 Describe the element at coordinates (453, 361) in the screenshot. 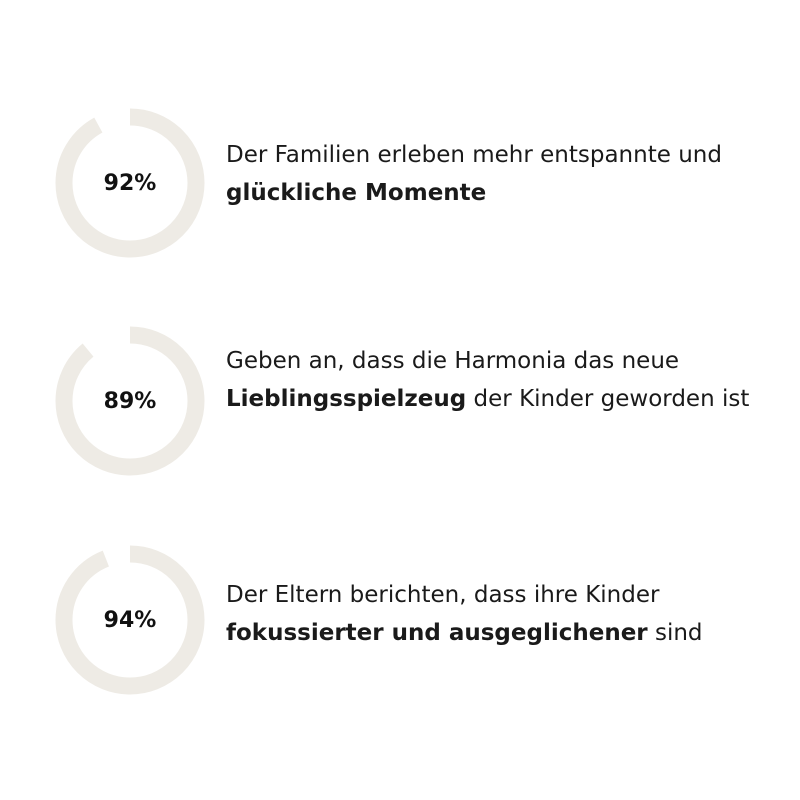

I see `stat-text-plain: Geben an, dass die Harmonia das neue` at that location.